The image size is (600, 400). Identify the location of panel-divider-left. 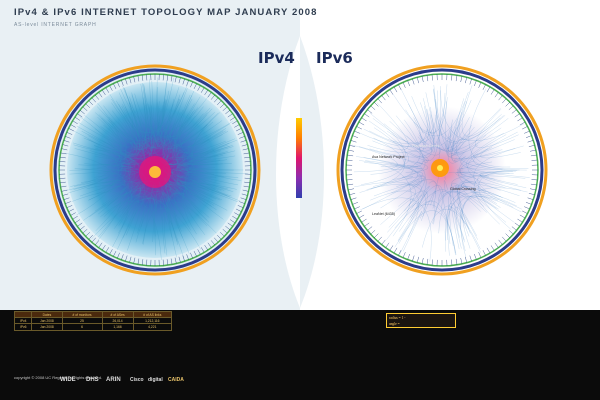
(288, 172).